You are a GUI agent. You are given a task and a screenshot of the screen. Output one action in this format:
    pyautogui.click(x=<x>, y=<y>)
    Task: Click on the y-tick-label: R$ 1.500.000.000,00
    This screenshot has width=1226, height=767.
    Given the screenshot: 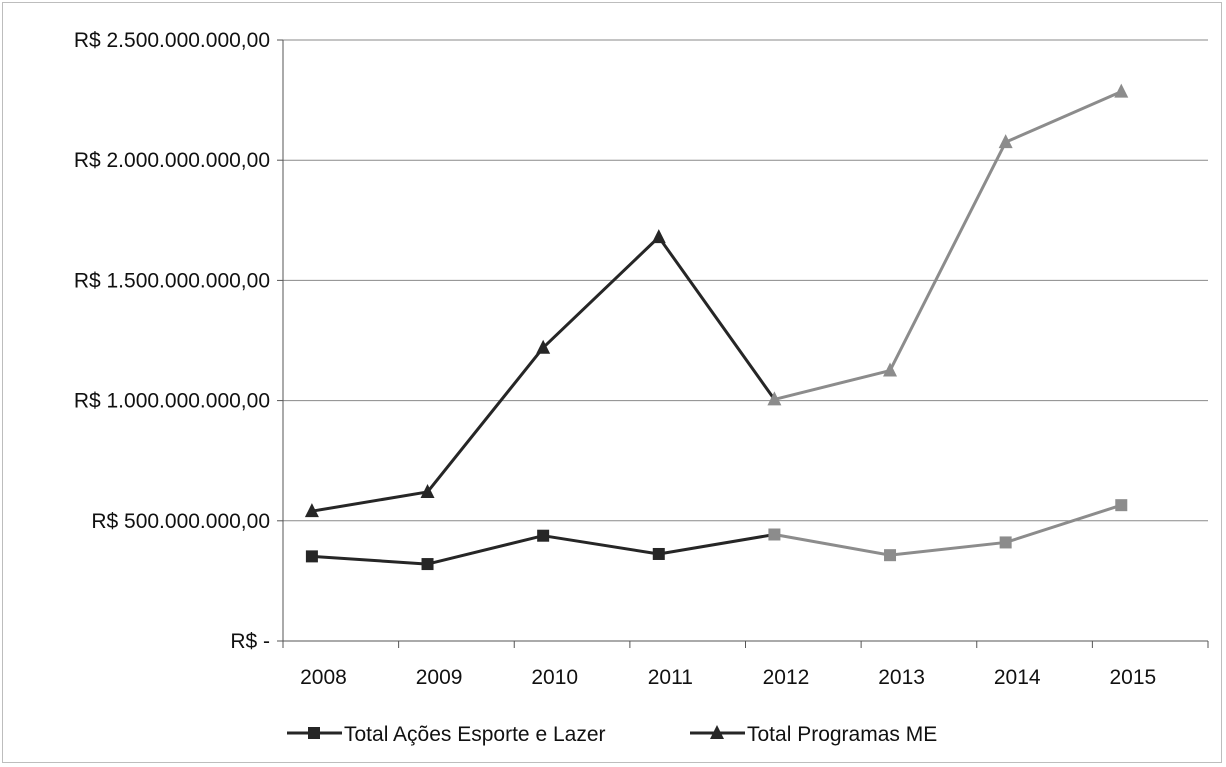 What is the action you would take?
    pyautogui.click(x=172, y=280)
    